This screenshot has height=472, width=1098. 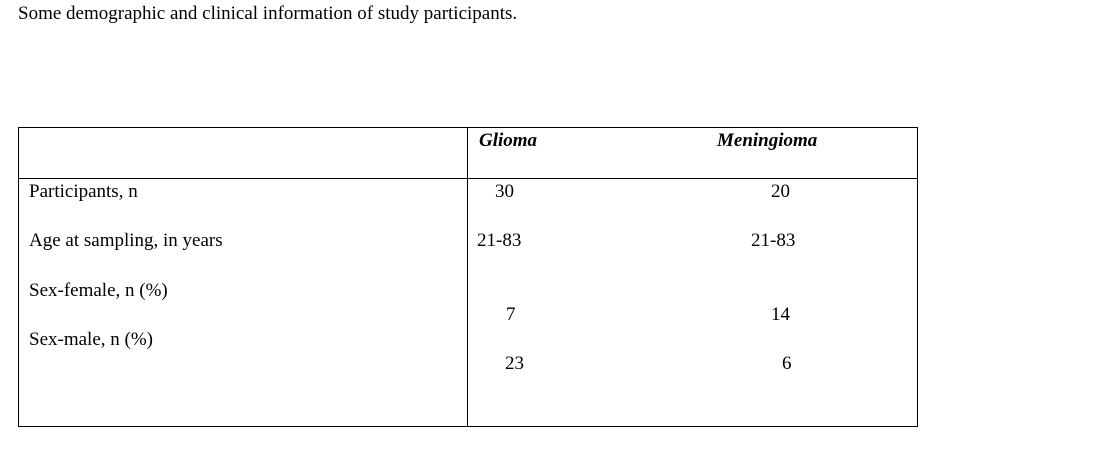 I want to click on cell: 20, so click(x=780, y=191).